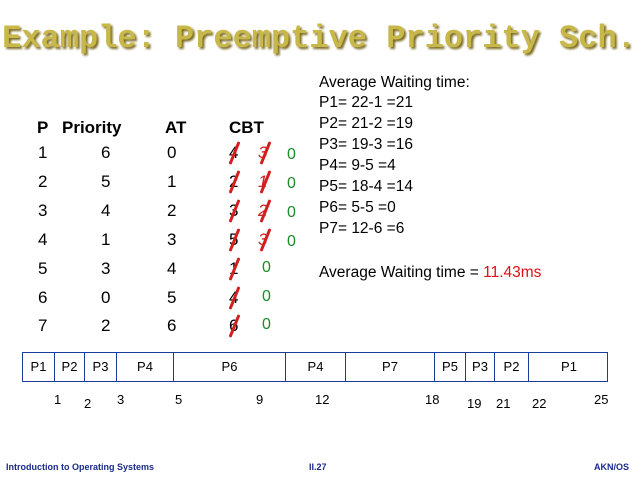 Image resolution: width=638 pixels, height=478 pixels. Describe the element at coordinates (319, 38) in the screenshot. I see `slide-title: Example: Preemptive Priority Sch.` at that location.